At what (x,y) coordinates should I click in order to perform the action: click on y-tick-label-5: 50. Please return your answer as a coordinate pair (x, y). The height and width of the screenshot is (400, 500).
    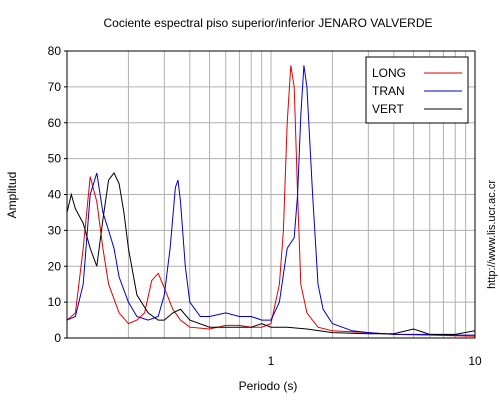
    Looking at the image, I should click on (55, 159).